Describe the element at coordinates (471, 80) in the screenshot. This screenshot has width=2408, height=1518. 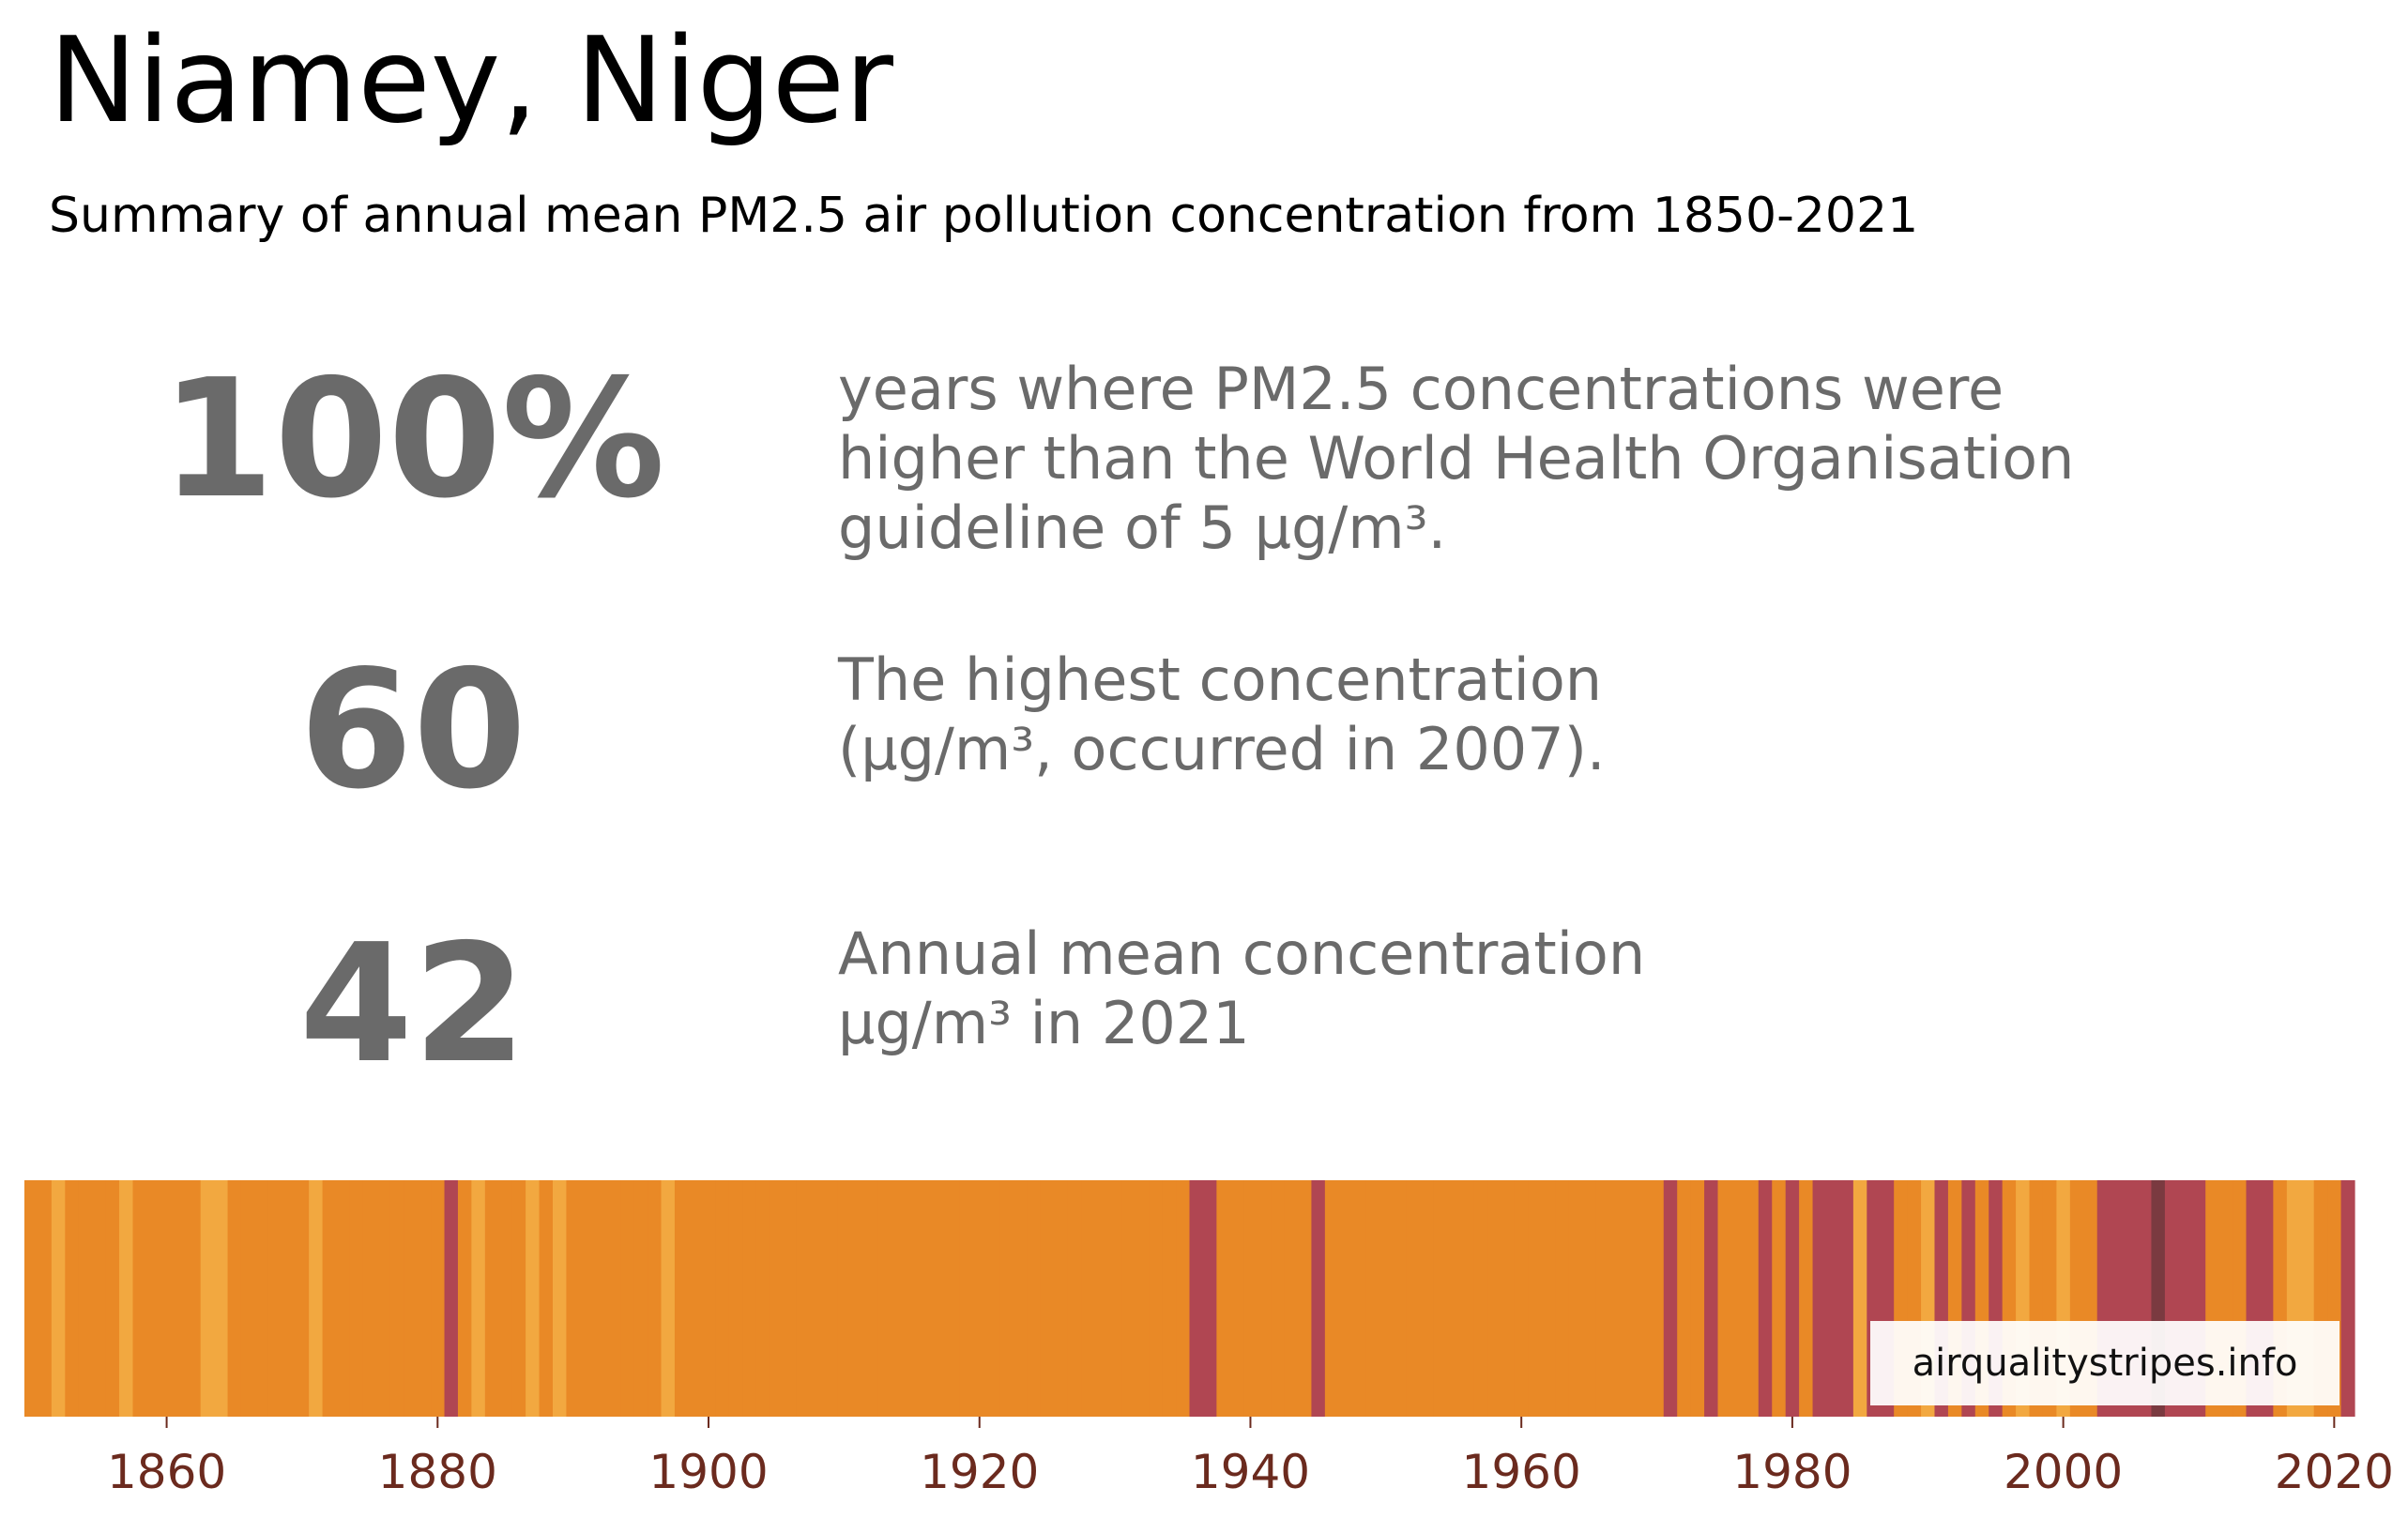
I see `page-title: Niamey, Niger` at that location.